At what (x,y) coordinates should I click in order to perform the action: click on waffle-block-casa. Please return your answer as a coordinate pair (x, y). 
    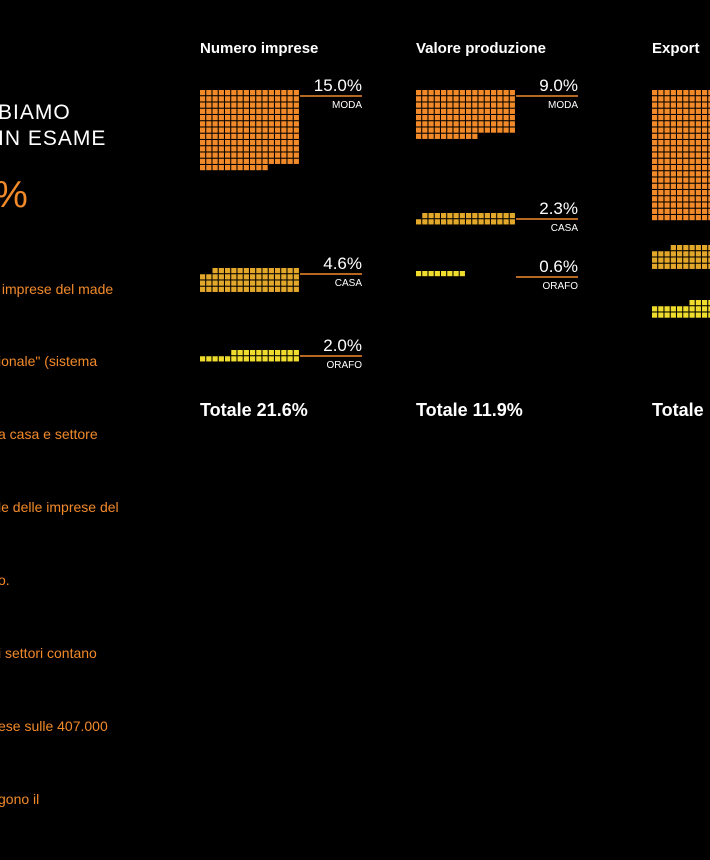
    Looking at the image, I should click on (249, 280).